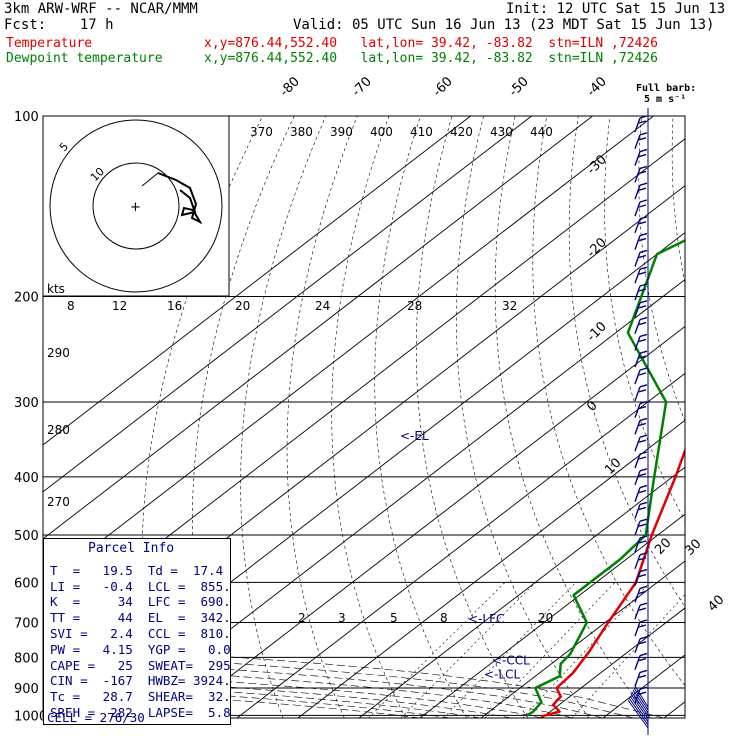  What do you see at coordinates (597, 87) in the screenshot?
I see `isotherm-tick-label: -40` at bounding box center [597, 87].